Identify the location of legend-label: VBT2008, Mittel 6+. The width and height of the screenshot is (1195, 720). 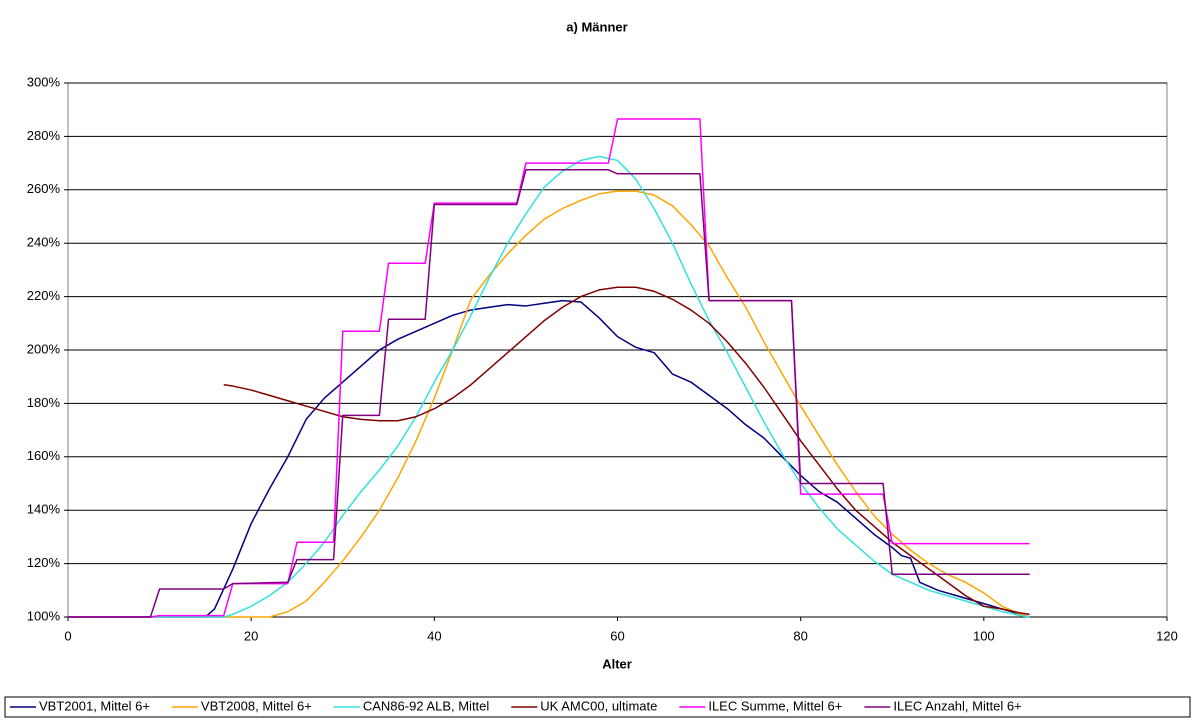
(256, 705).